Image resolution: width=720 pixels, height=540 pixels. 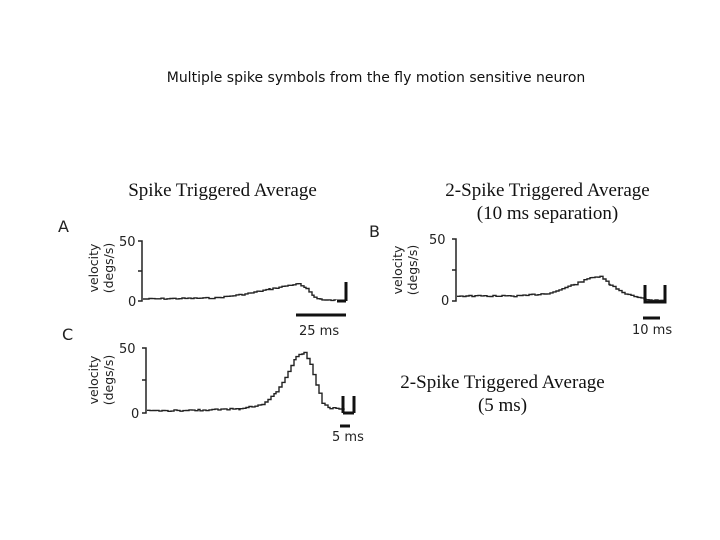 I want to click on panel-a: A velocity (degs/s) 50 0 25 ms, so click(x=203, y=278).